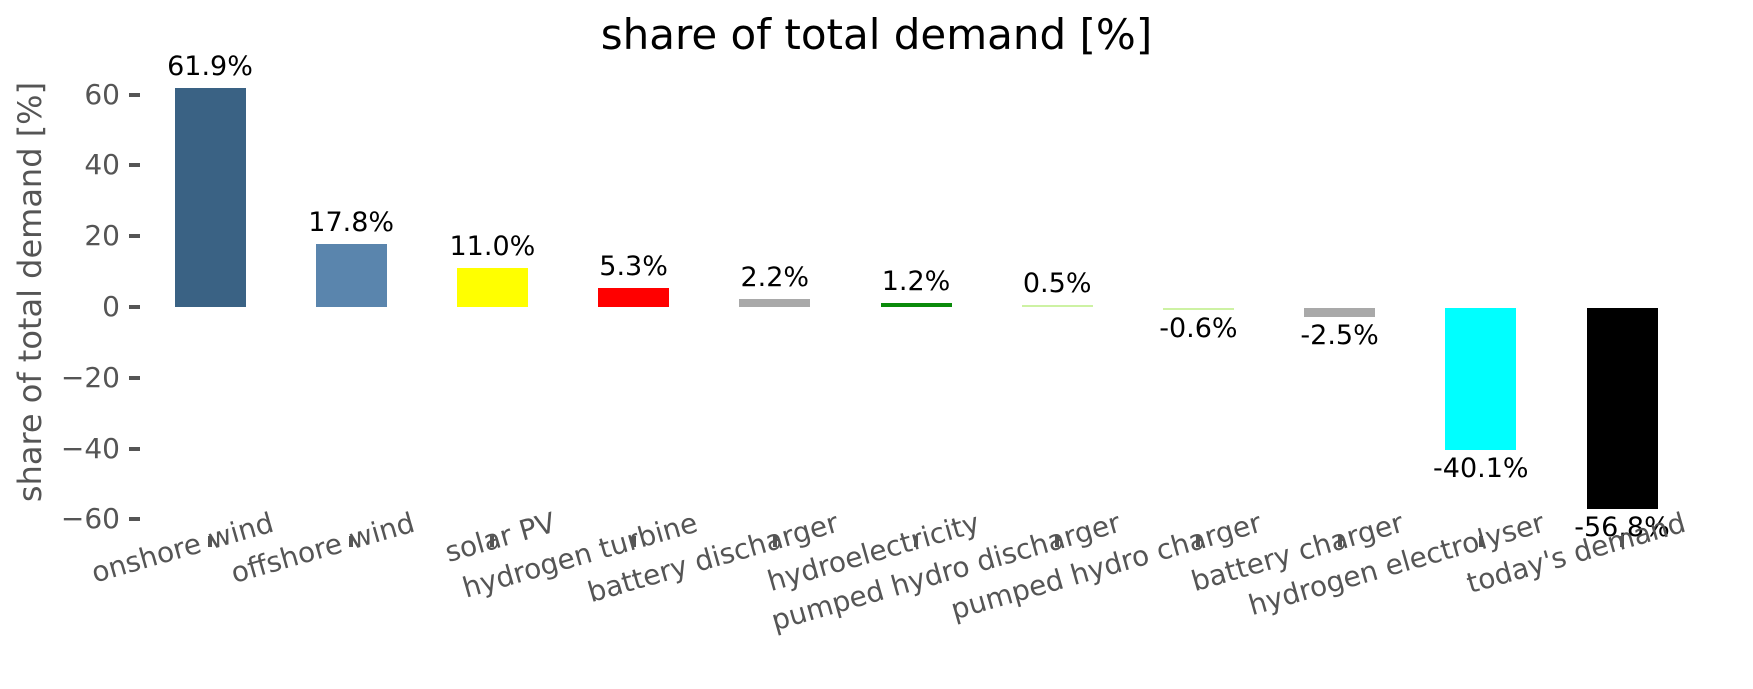 Image resolution: width=1753 pixels, height=689 pixels. Describe the element at coordinates (633, 267) in the screenshot. I see `bar-value-label: 5.3%` at that location.